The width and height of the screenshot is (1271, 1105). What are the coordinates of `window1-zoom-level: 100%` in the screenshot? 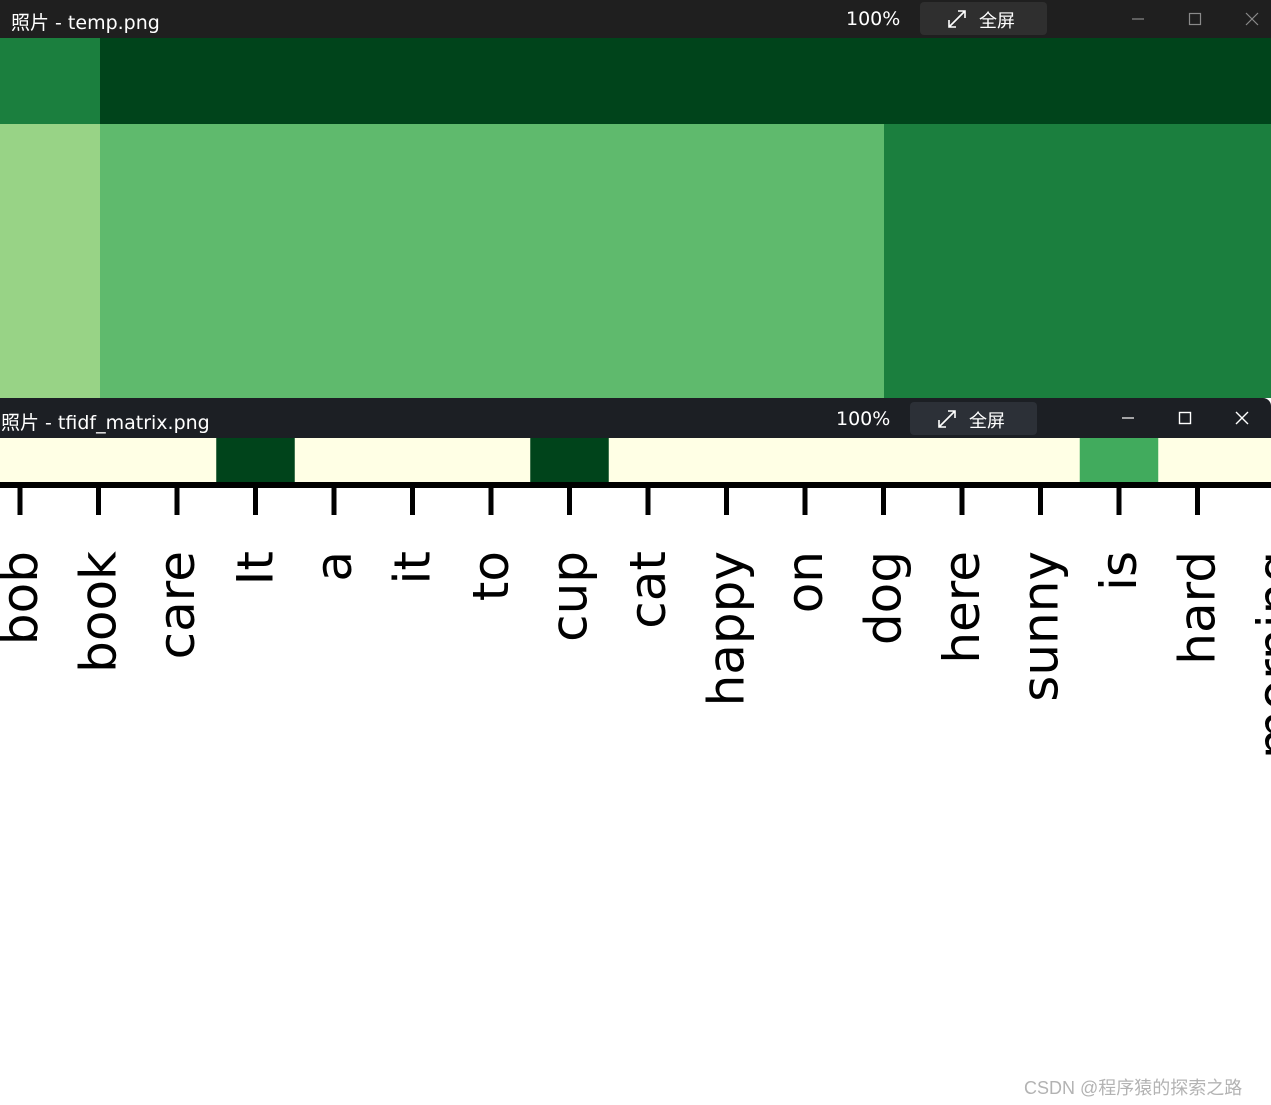 It's located at (873, 19).